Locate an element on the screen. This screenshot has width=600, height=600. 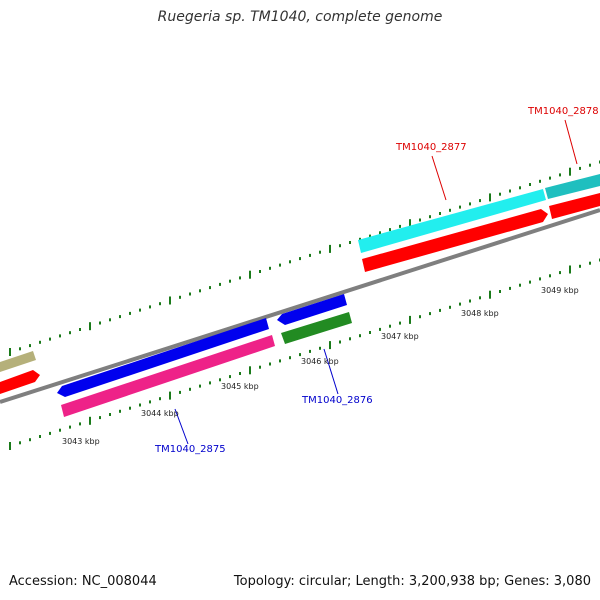
gene-green is located at coordinates (316, 328).